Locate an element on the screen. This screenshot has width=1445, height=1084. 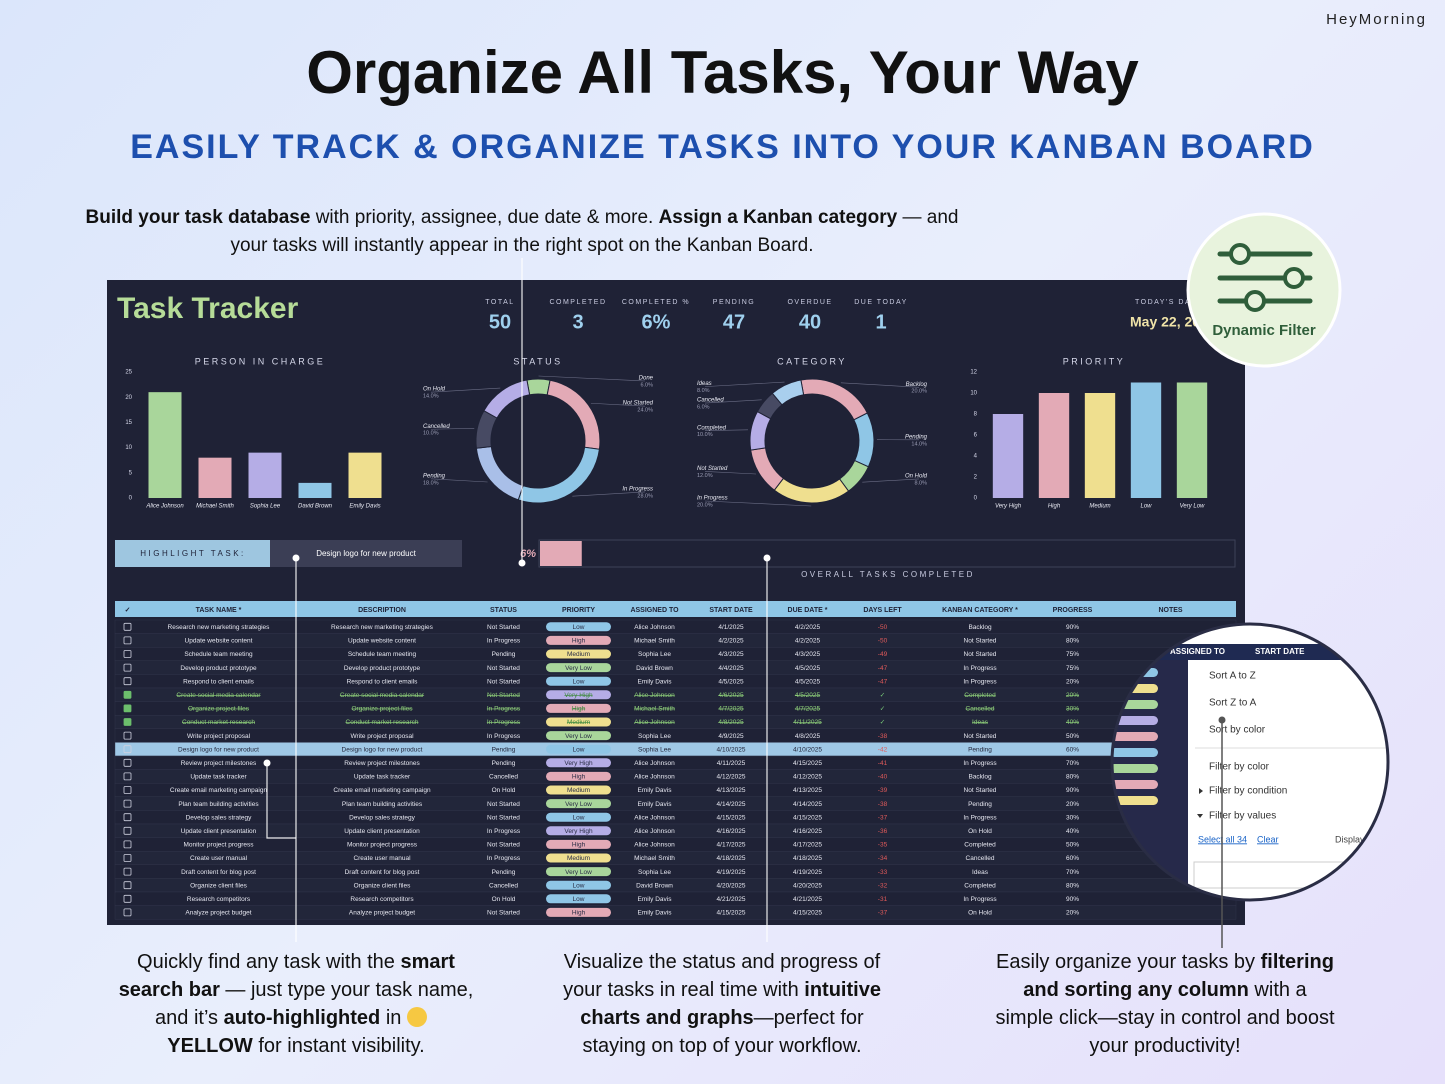
cell-text: High is located at coordinates (579, 913).